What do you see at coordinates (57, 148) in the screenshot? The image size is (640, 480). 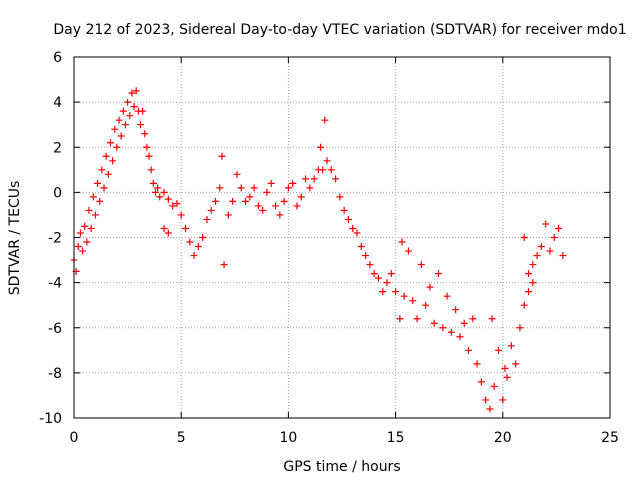 I see `y-tick-label: 2` at bounding box center [57, 148].